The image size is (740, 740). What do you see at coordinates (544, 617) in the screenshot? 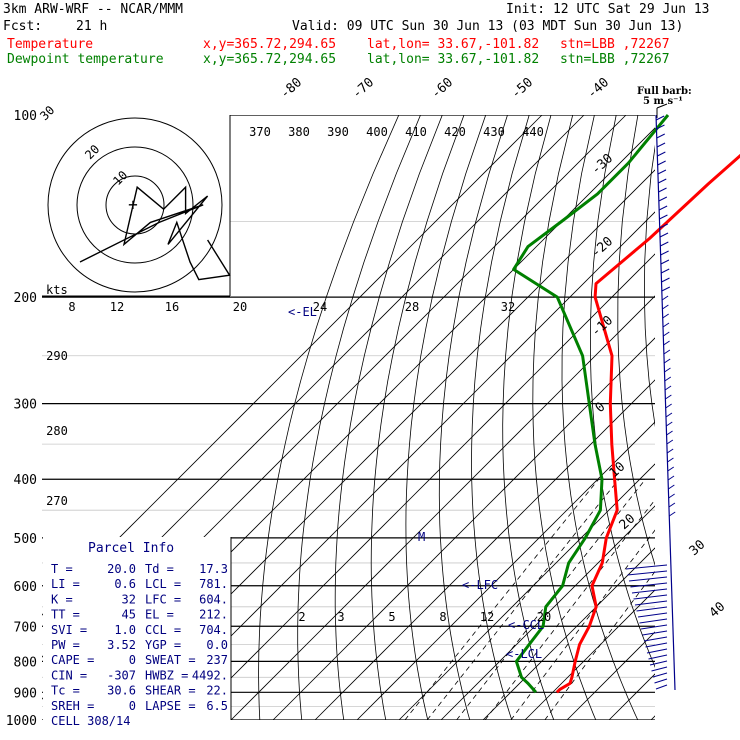
I see `mixing-ratio-label: 20` at bounding box center [544, 617].